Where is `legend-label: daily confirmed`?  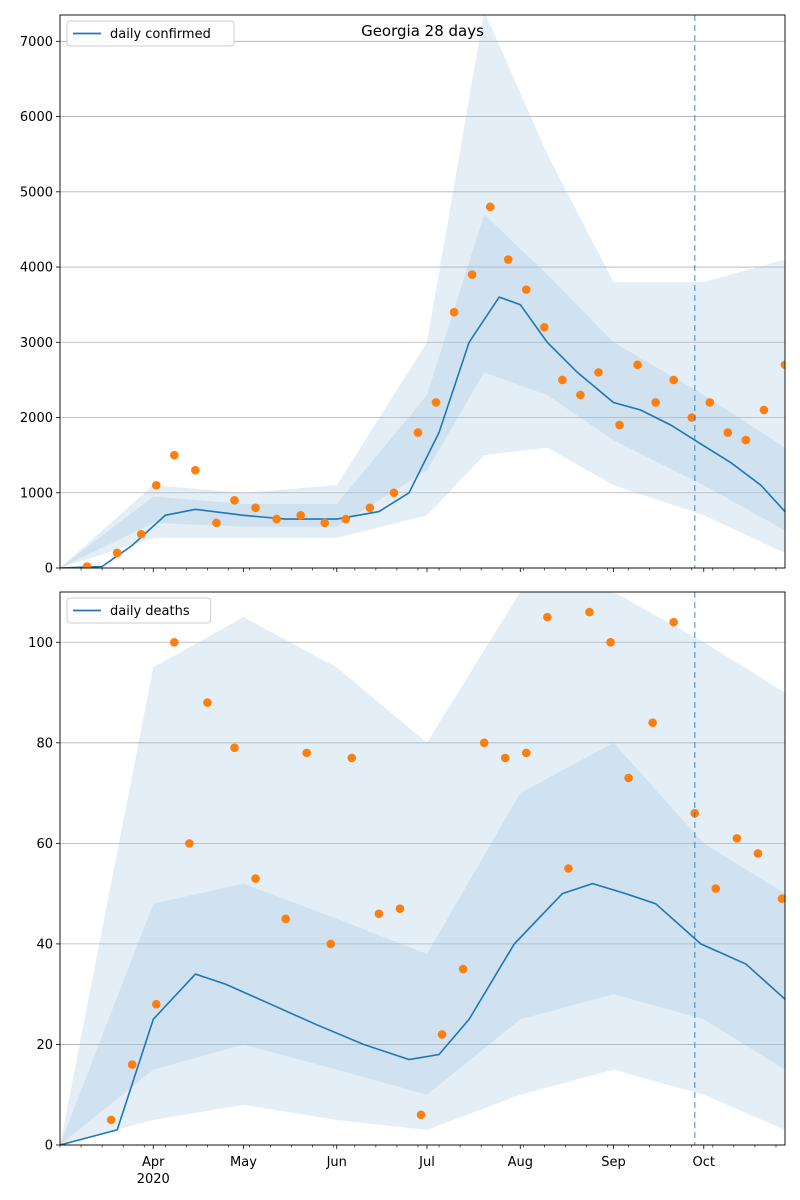 legend-label: daily confirmed is located at coordinates (160, 34).